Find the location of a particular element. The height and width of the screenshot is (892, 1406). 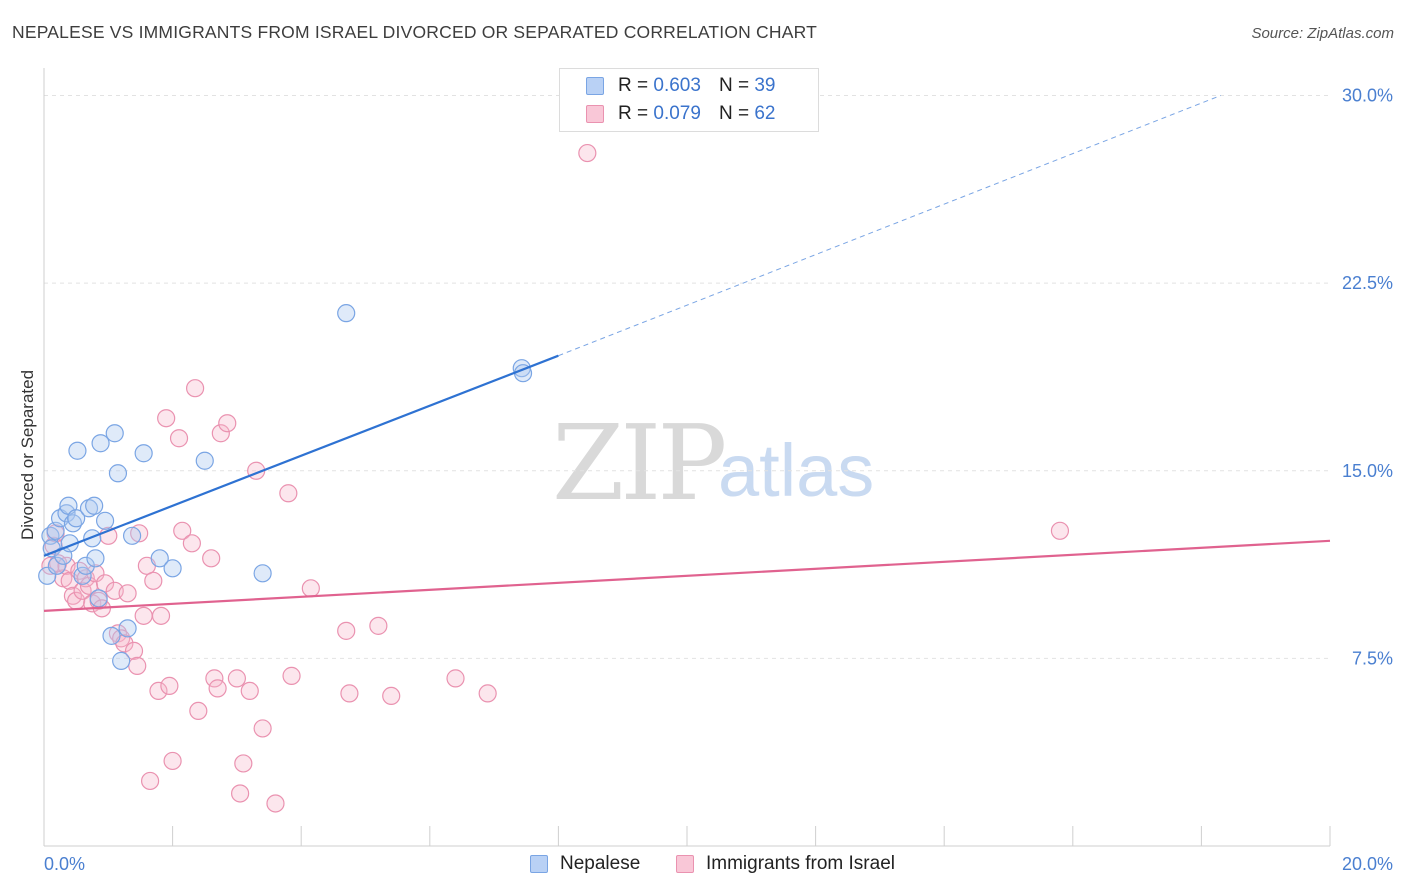

legend-nepalese-label: Nepalese is located at coordinates (600, 863).